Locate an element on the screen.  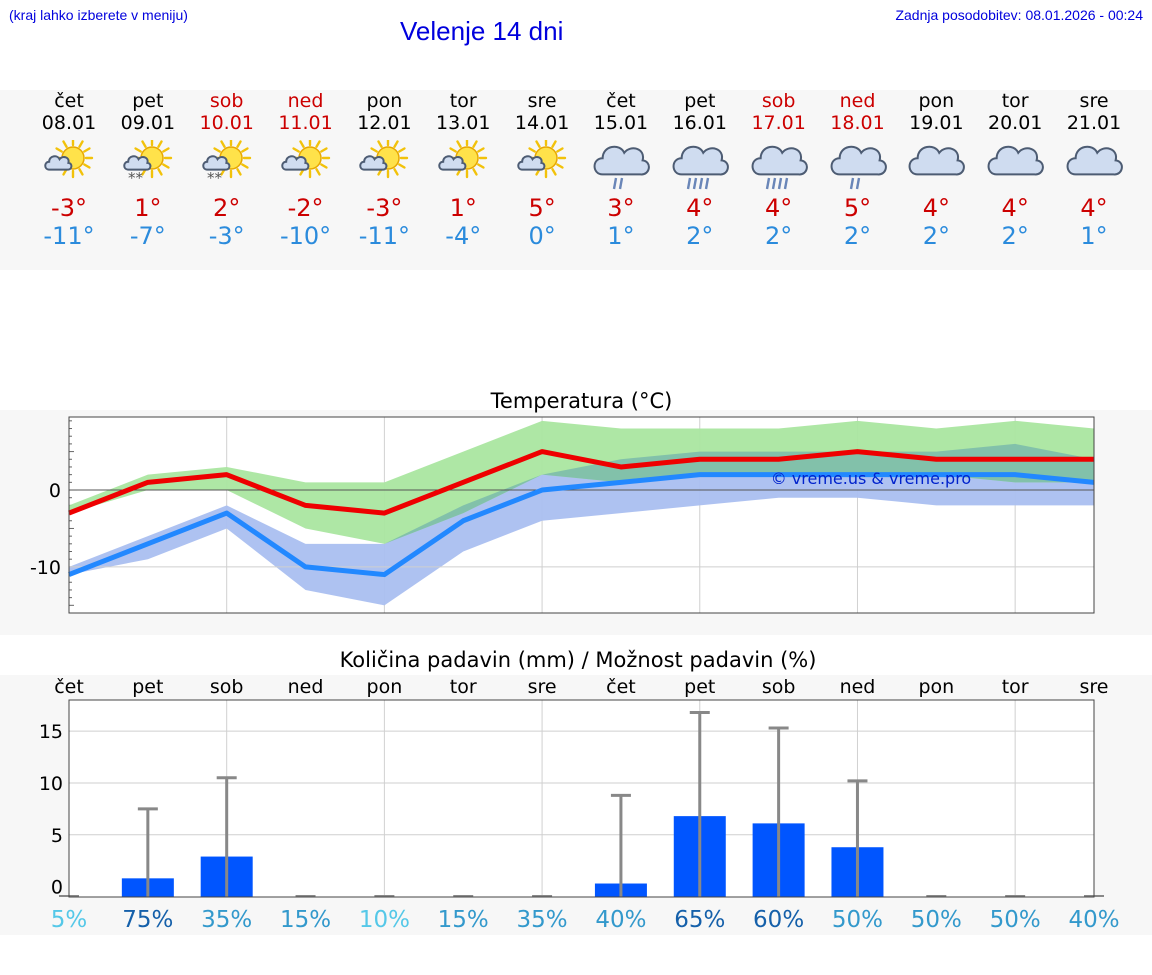
precip-y-tick-label: 10 is located at coordinates (51, 784).